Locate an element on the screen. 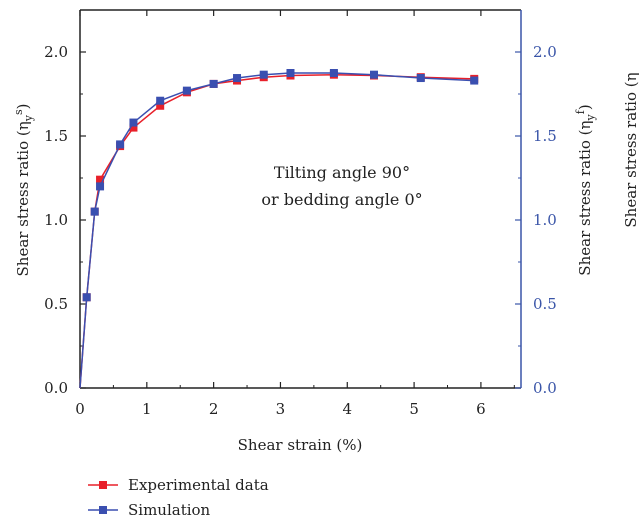  adjacent-figure-cut-label: Shear stress ratio (η is located at coordinates (631, 149).